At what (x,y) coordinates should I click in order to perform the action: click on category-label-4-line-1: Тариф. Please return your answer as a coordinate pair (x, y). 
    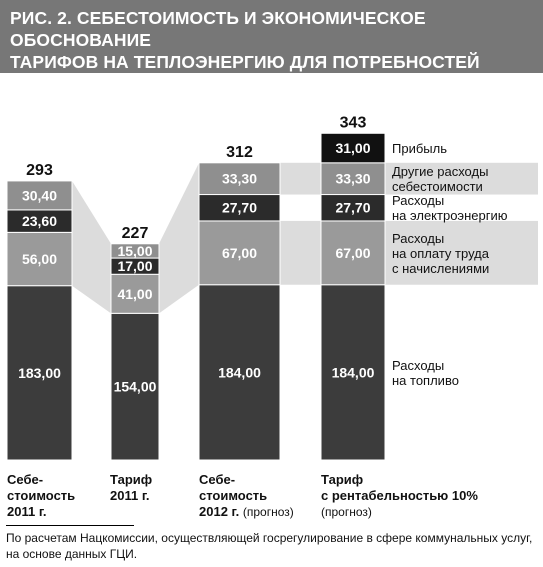
    Looking at the image, I should click on (342, 479).